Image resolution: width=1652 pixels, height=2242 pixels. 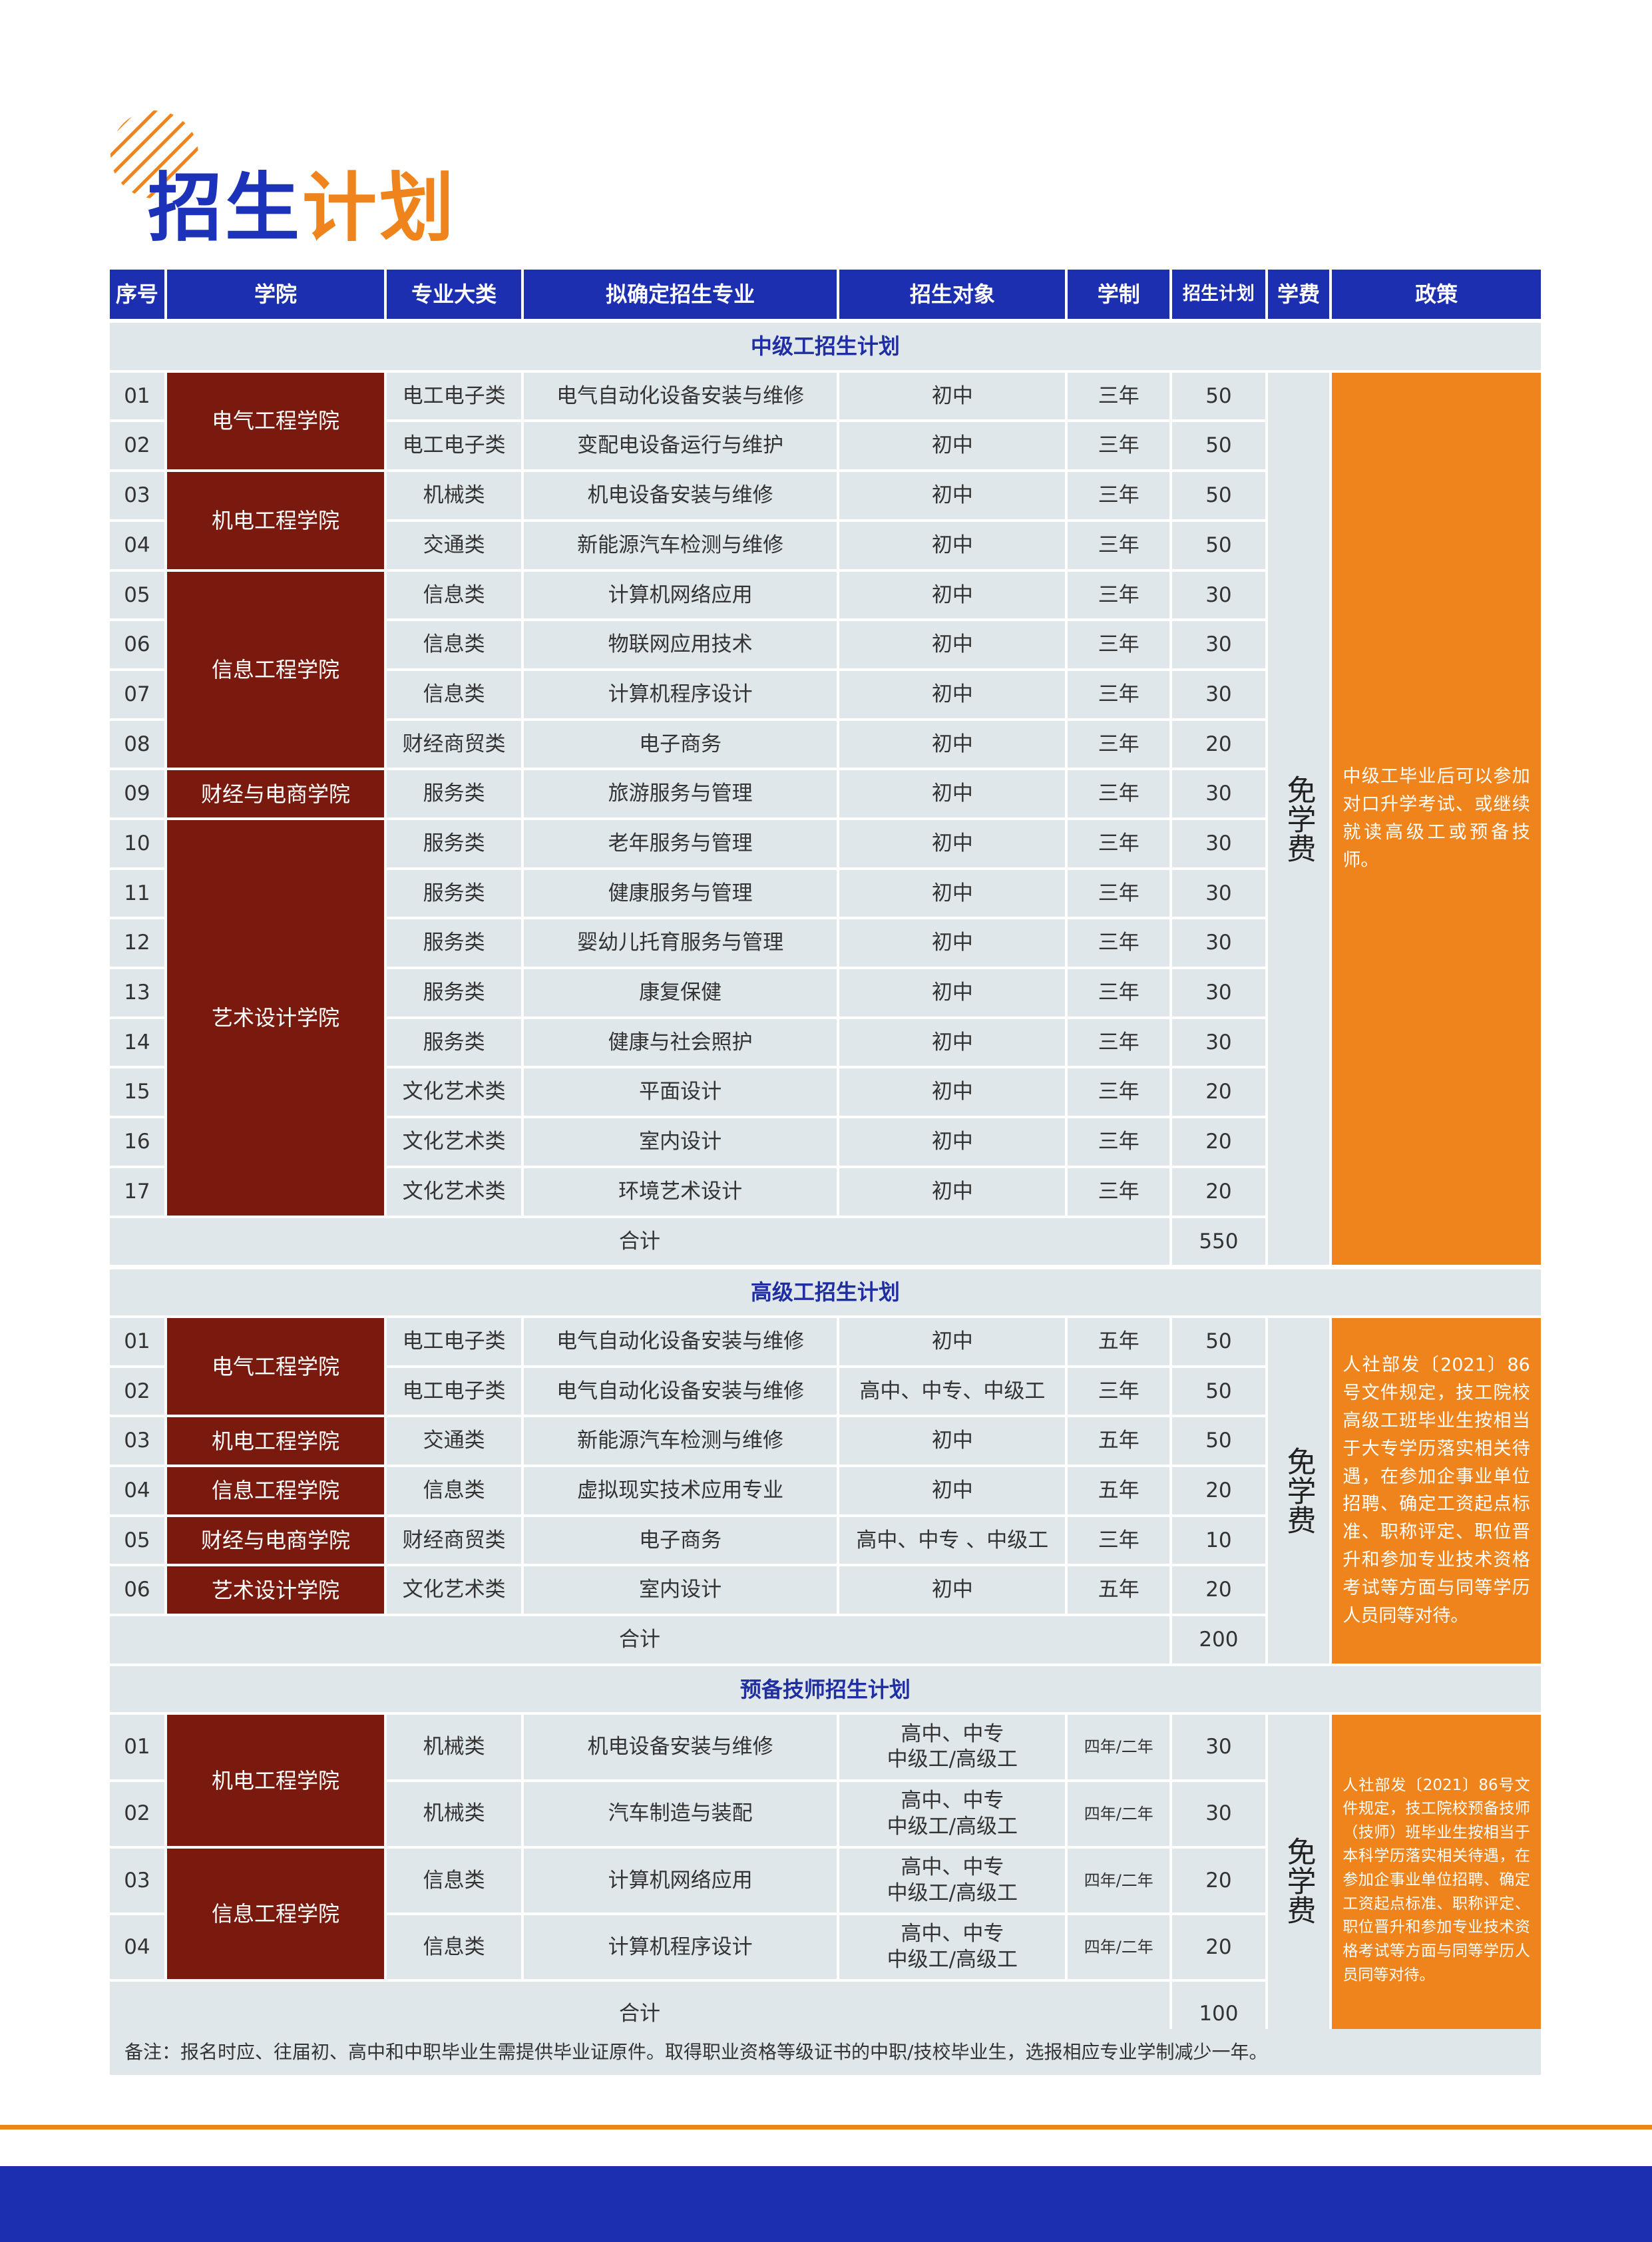 I want to click on major: 电子商务, so click(x=680, y=744).